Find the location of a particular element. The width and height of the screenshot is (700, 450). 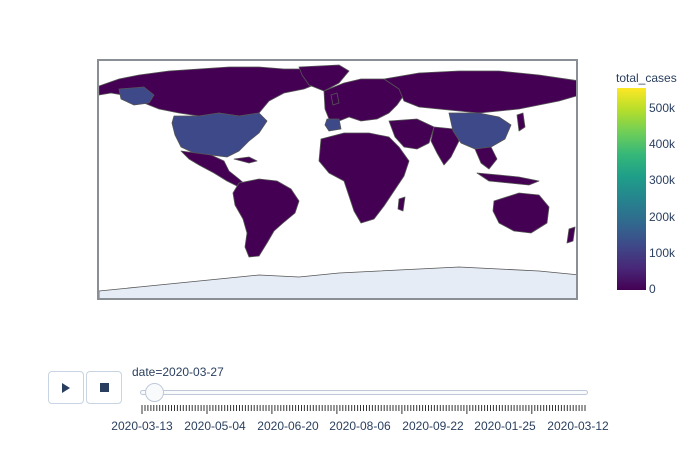

region-australia is located at coordinates (521, 213).